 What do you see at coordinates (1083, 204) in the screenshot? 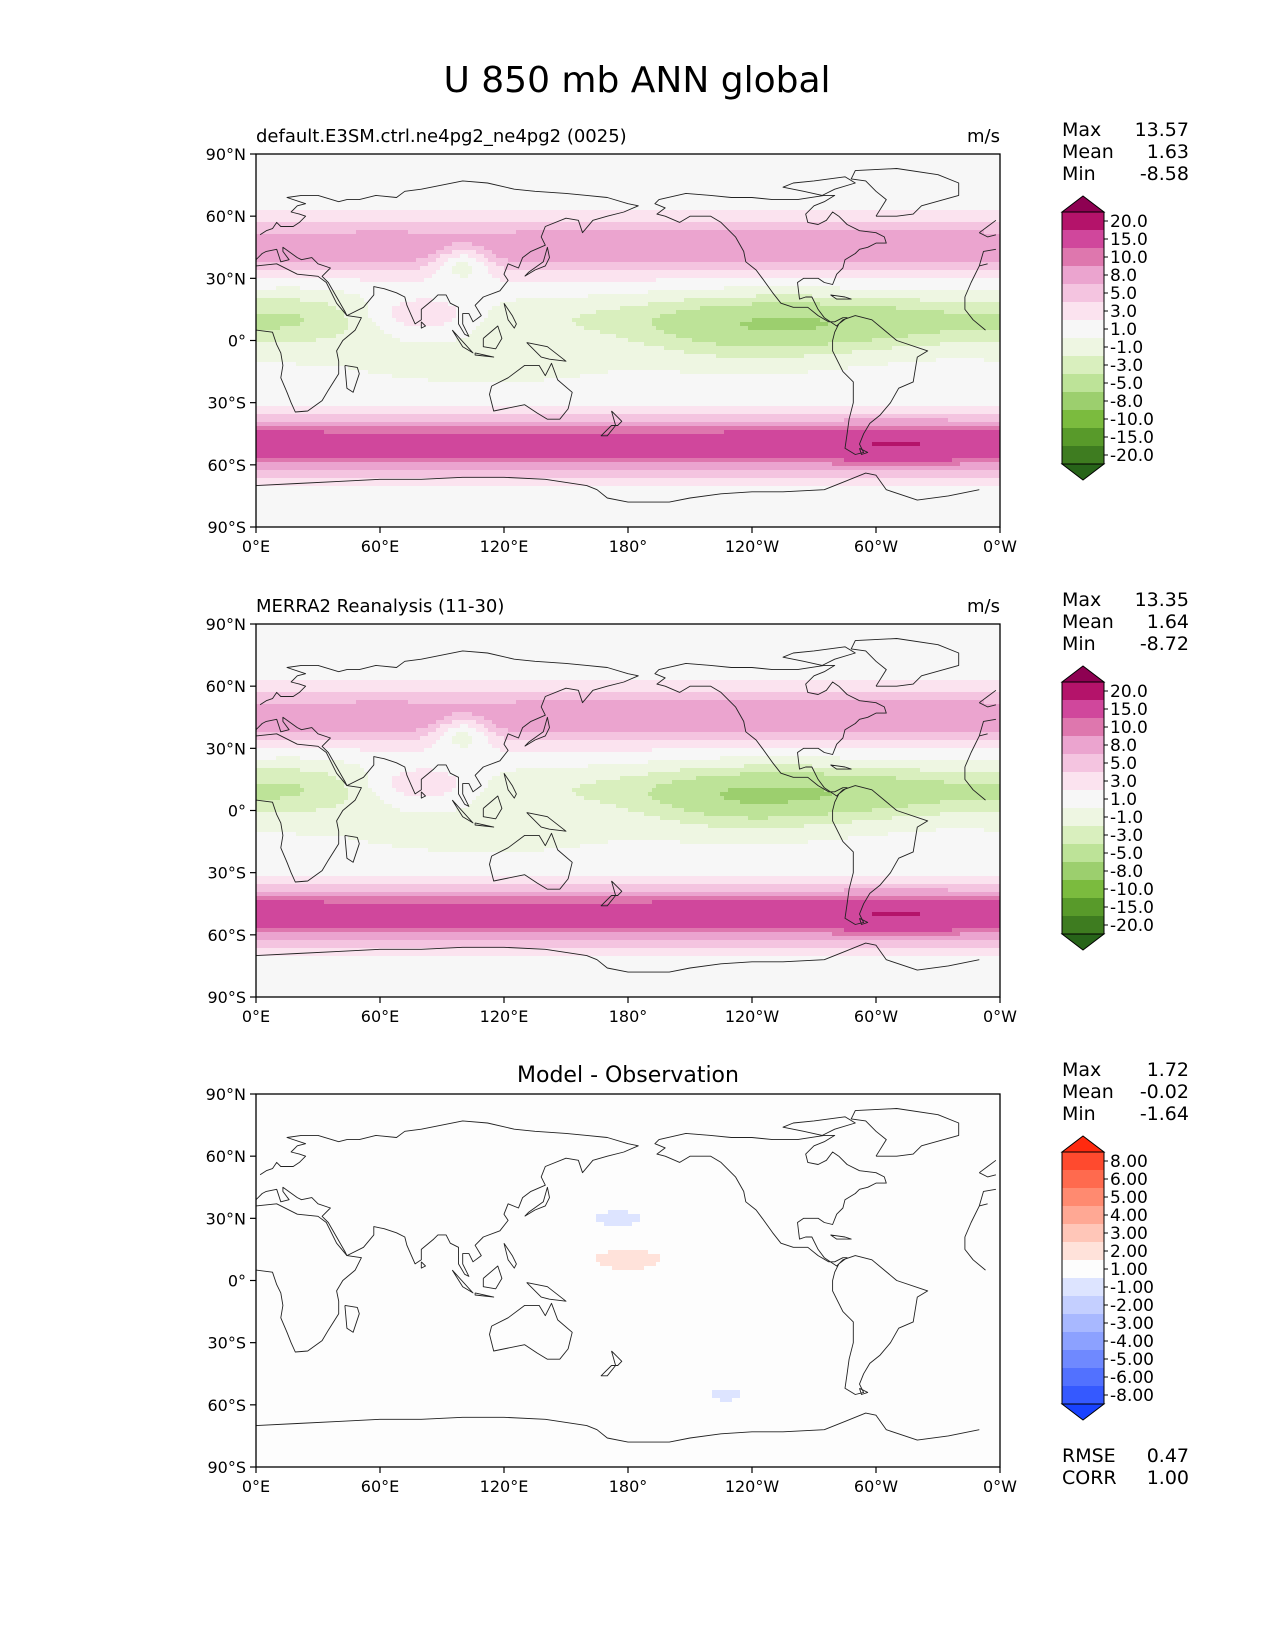
I see `colorbar-extend-max` at bounding box center [1083, 204].